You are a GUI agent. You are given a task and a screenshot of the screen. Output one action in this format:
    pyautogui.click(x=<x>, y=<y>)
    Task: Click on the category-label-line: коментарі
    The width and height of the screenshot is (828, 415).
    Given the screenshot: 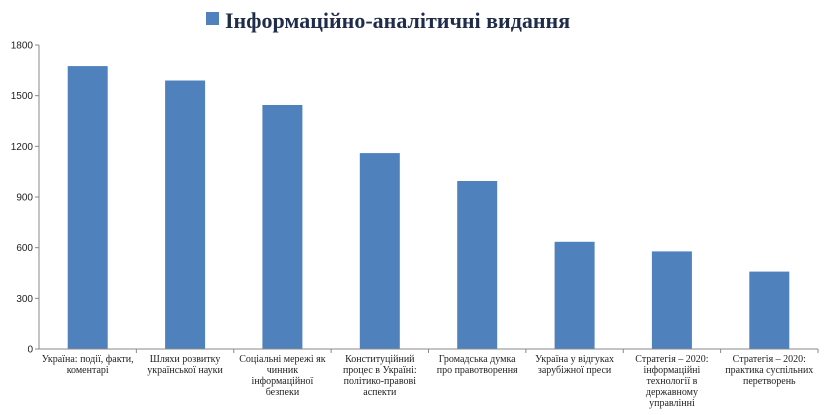 What is the action you would take?
    pyautogui.click(x=88, y=370)
    